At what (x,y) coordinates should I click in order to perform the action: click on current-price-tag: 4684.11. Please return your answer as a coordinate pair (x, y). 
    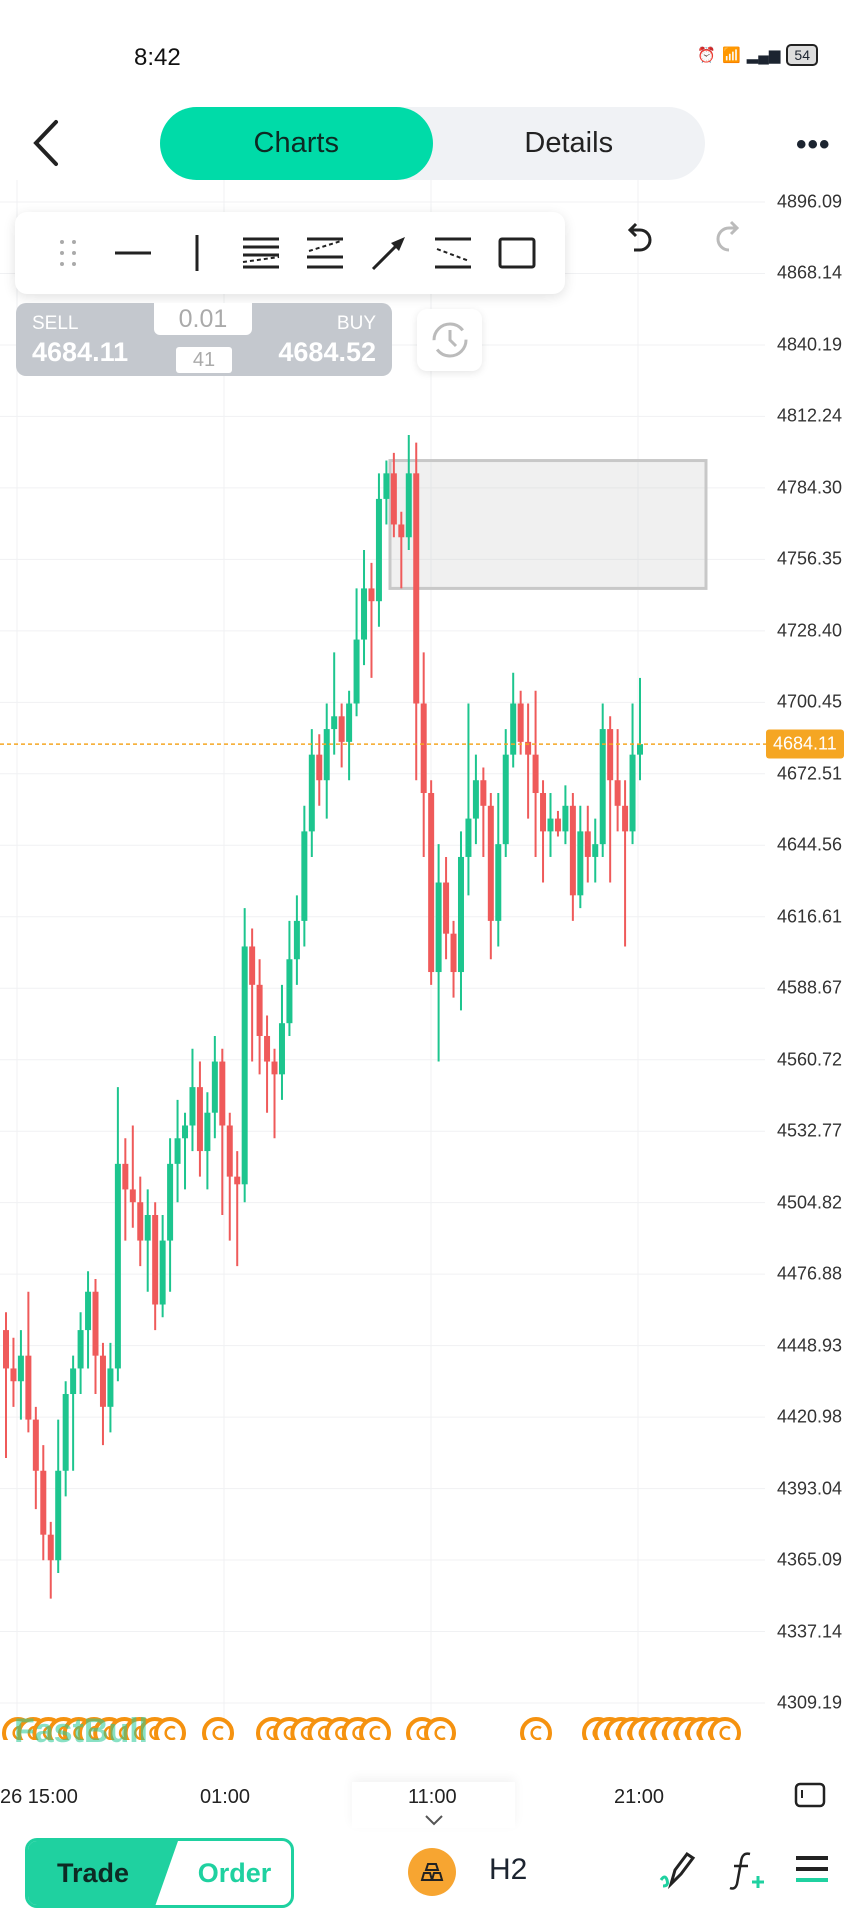
    Looking at the image, I should click on (805, 744).